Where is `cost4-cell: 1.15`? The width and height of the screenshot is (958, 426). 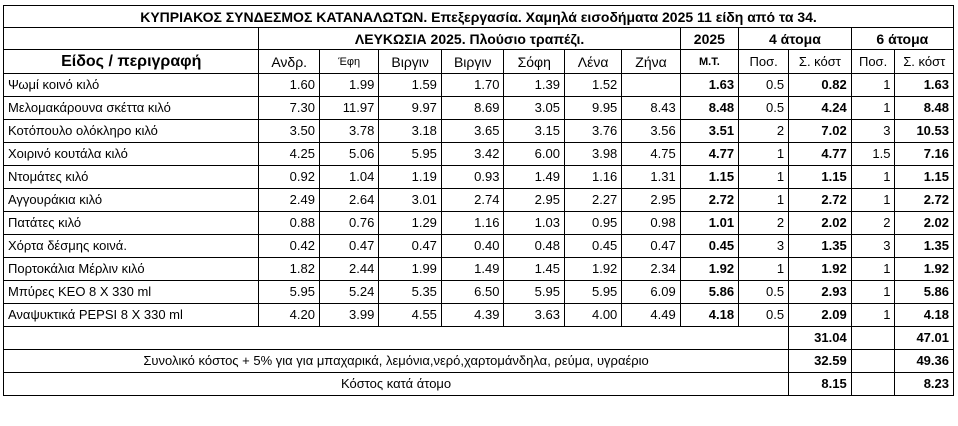
cost4-cell: 1.15 is located at coordinates (820, 177).